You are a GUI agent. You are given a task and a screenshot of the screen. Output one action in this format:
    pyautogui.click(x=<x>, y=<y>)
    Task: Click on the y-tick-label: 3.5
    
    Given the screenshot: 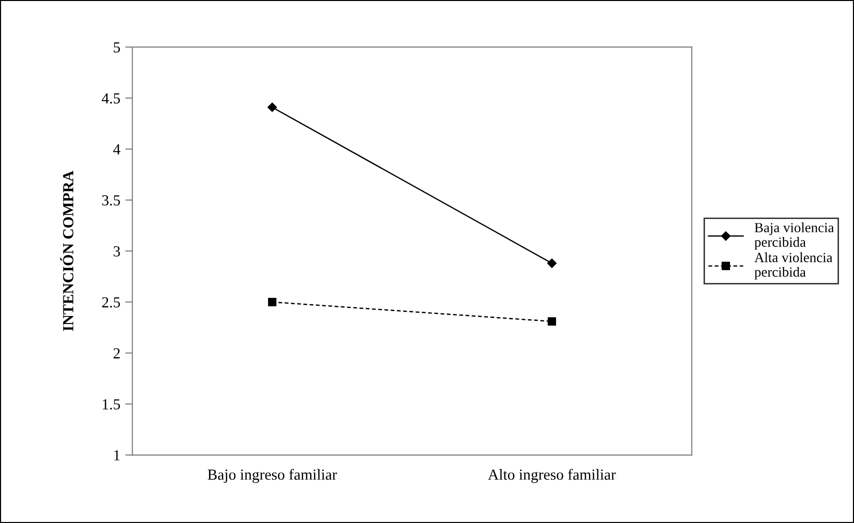 What is the action you would take?
    pyautogui.click(x=111, y=200)
    